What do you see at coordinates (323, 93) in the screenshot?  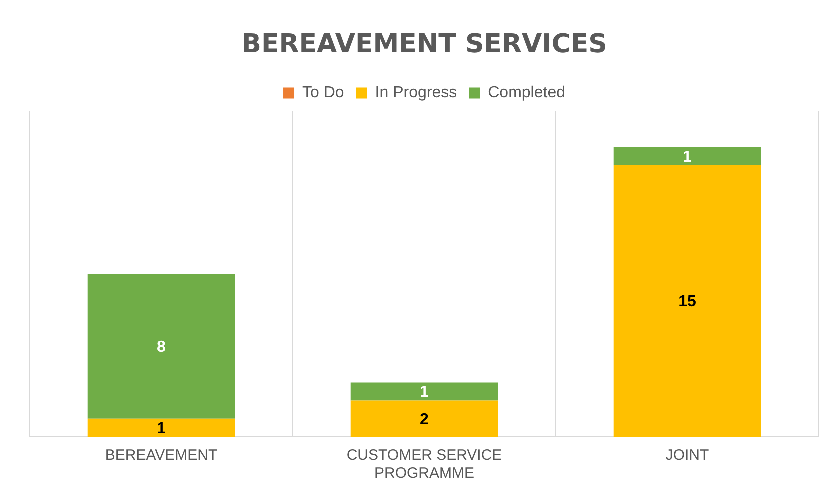 I see `legend-label: To Do` at bounding box center [323, 93].